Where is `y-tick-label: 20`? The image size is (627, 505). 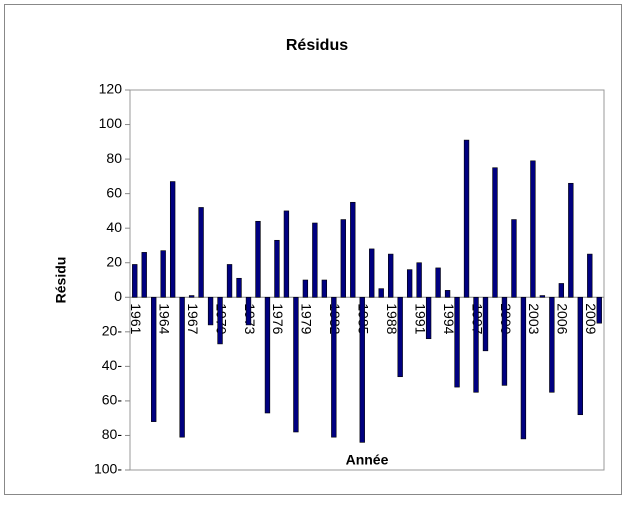
y-tick-label: 20 is located at coordinates (114, 261).